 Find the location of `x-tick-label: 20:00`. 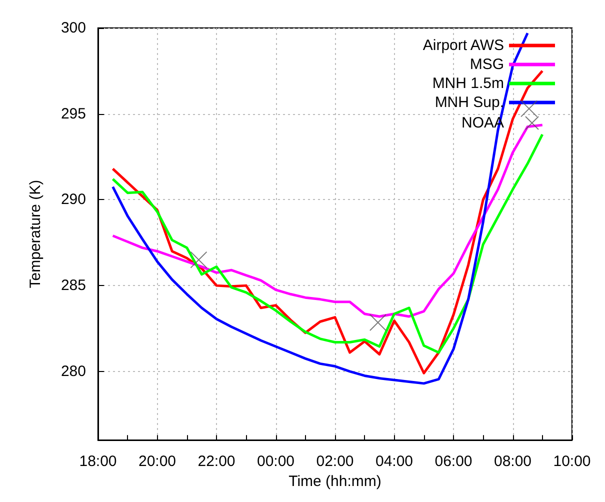

x-tick-label: 20:00 is located at coordinates (157, 461).